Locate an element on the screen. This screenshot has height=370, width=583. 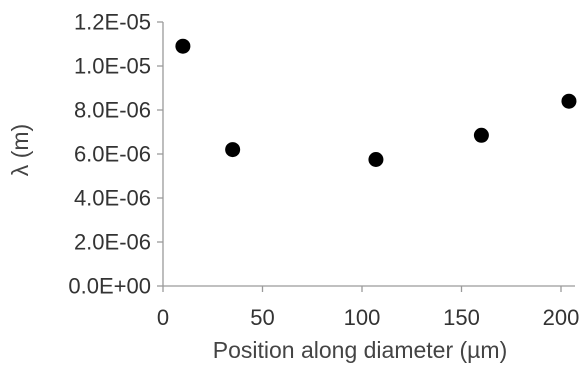
x-axis: 0 50 100 150 200 is located at coordinates (368, 307).